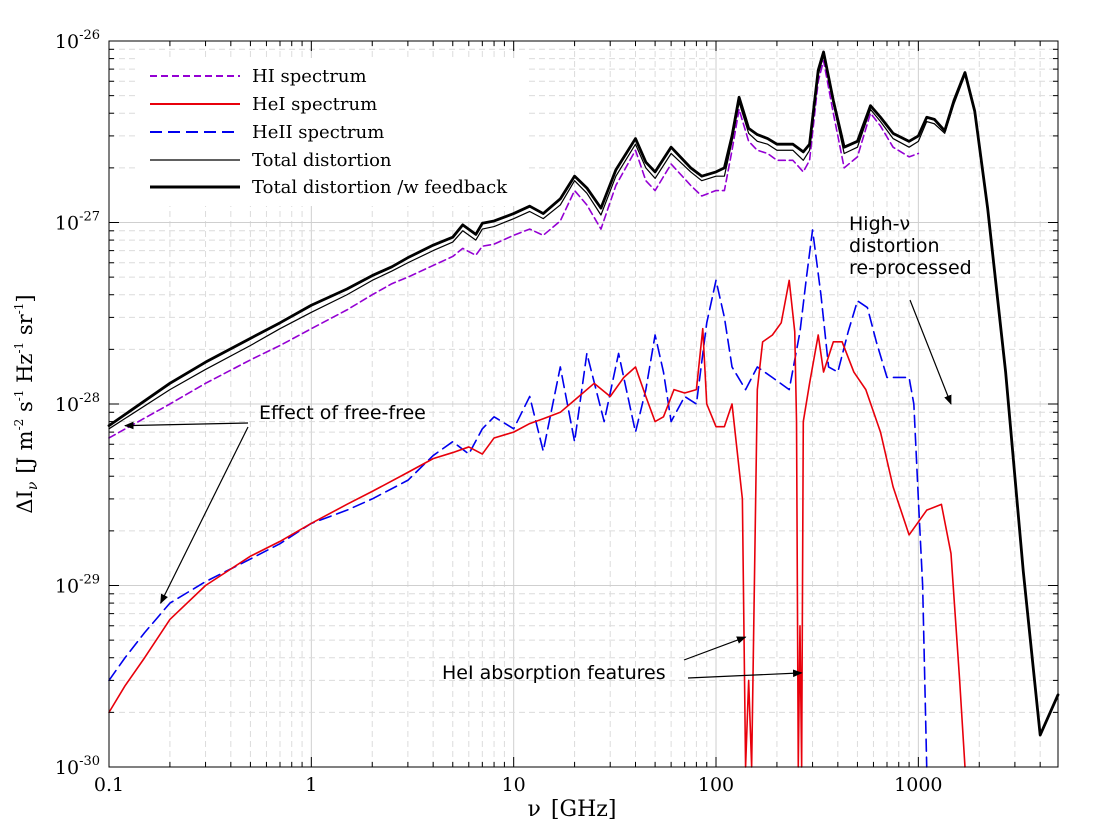 The image size is (1100, 834). Describe the element at coordinates (77, 40) in the screenshot. I see `y-tick-label: 10-26` at that location.